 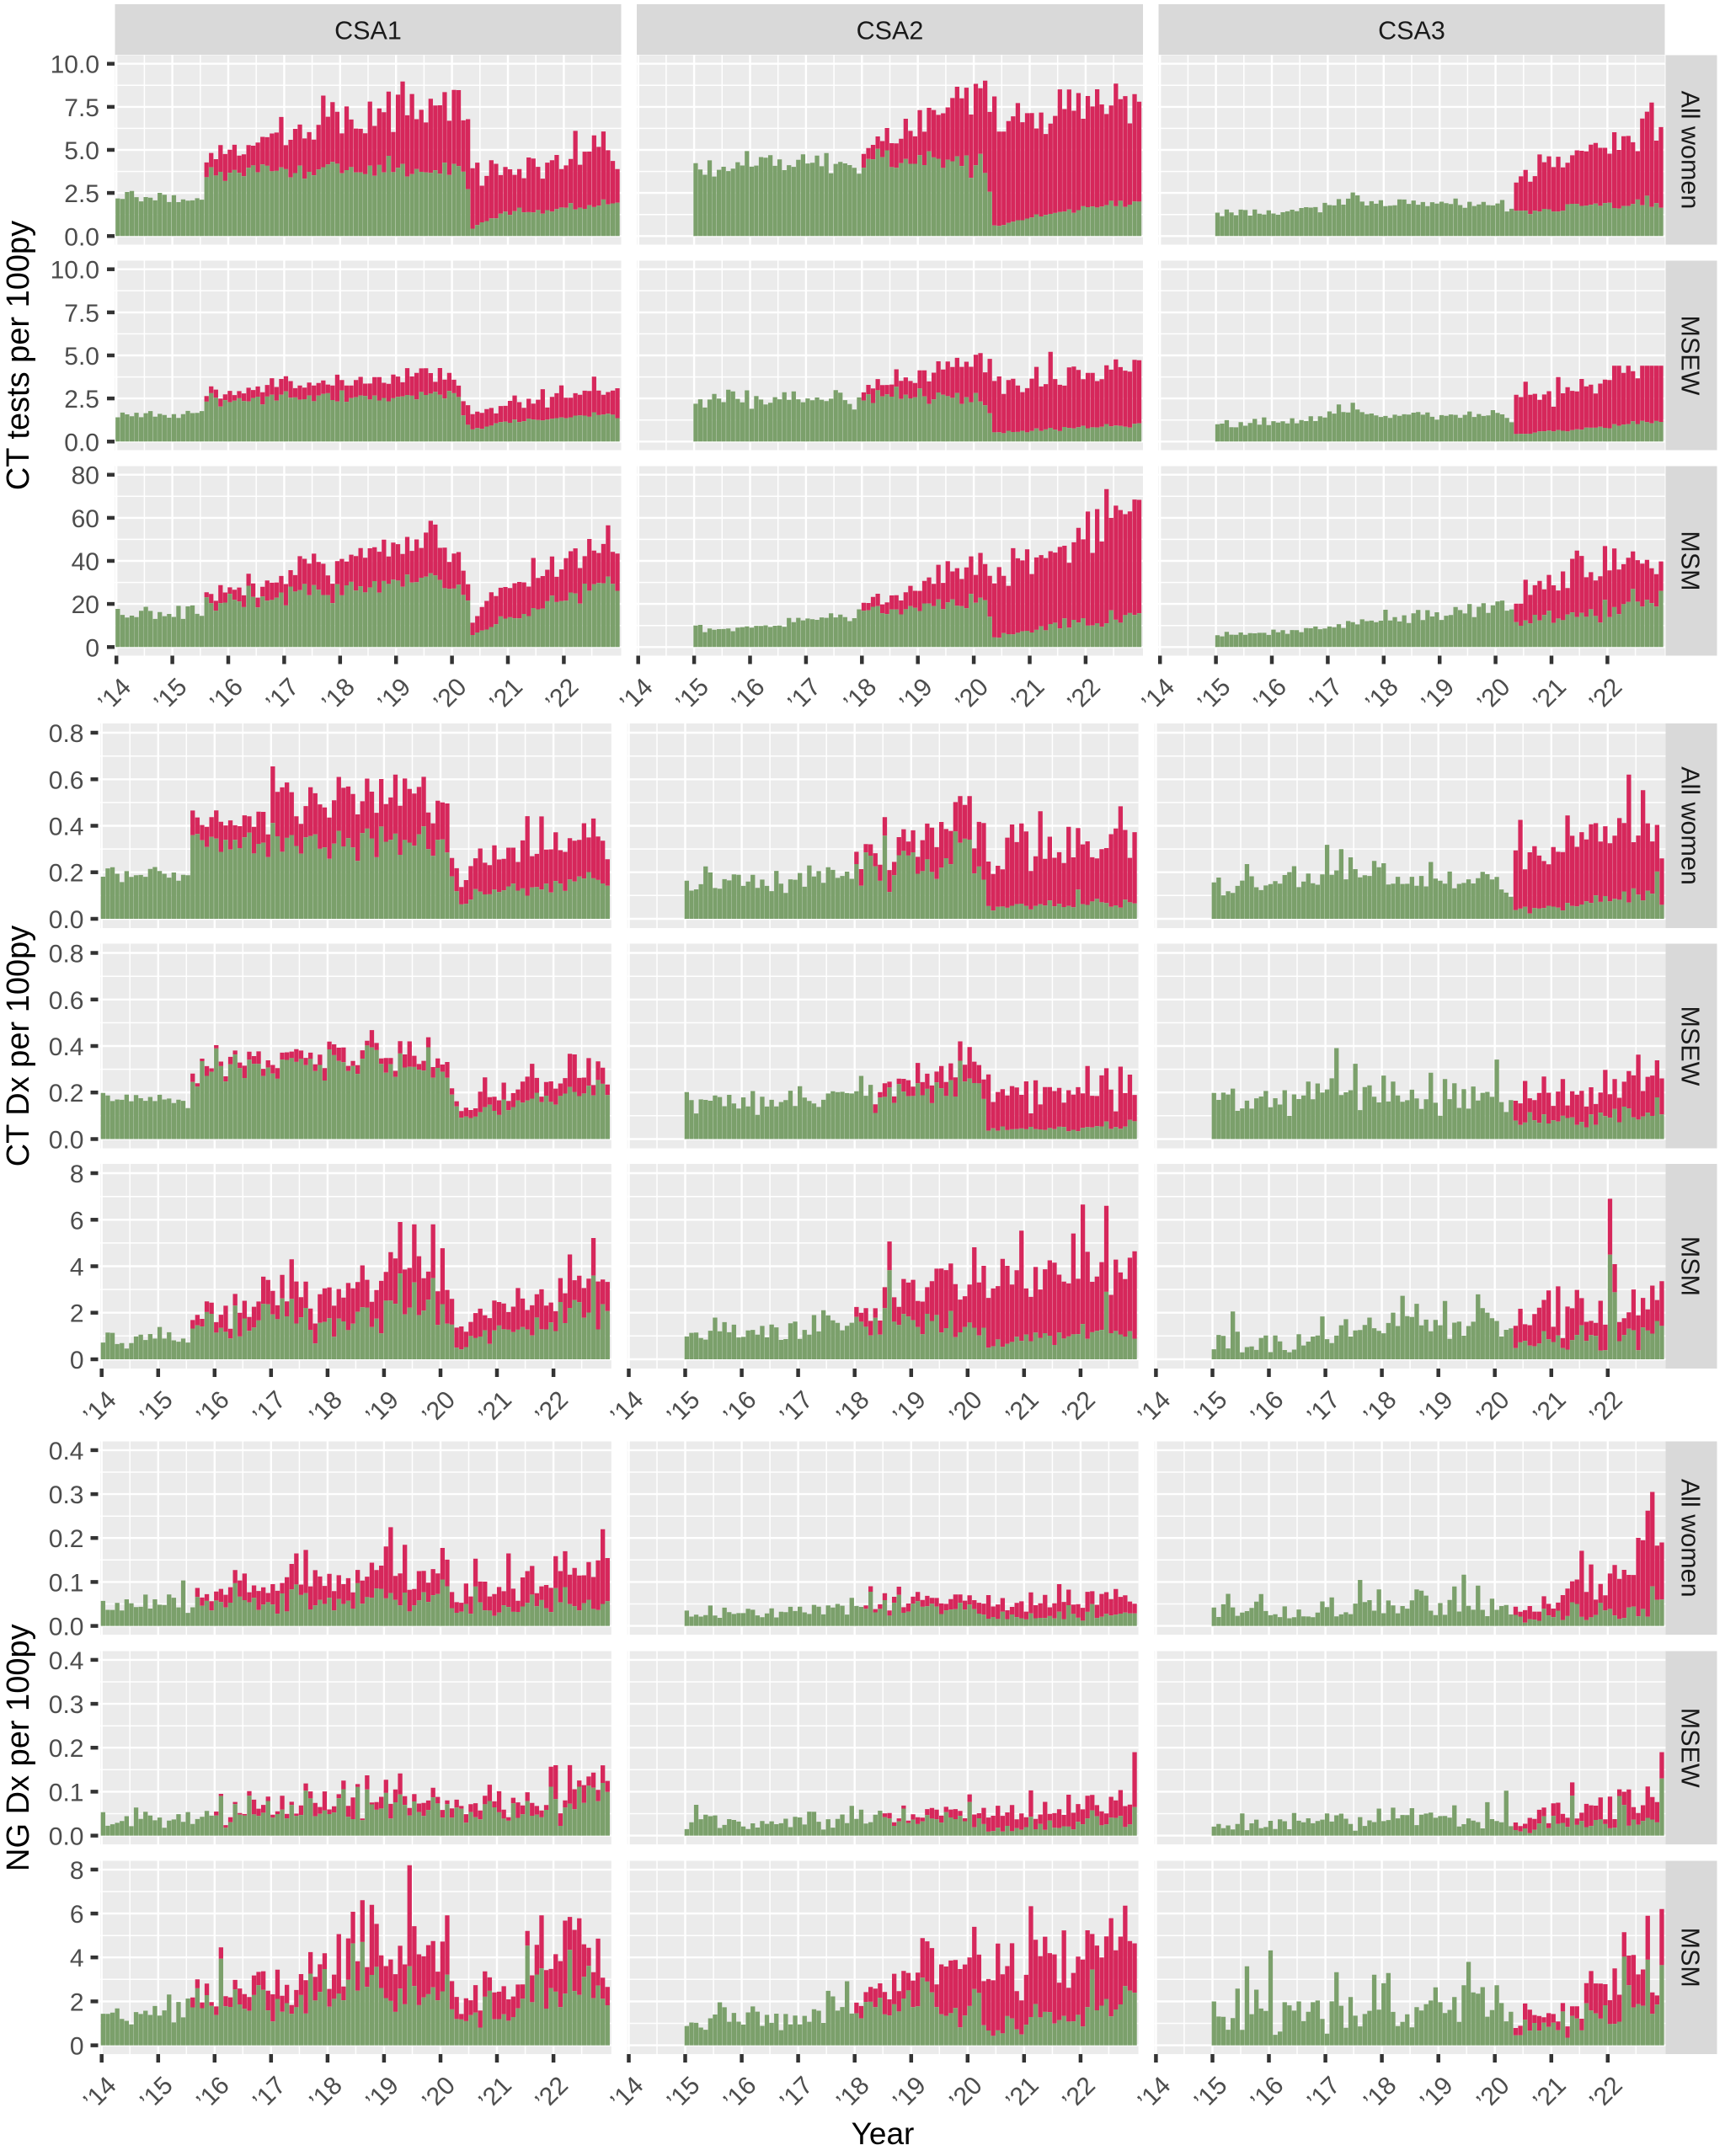 I want to click on svg-text: CT Dx per 100py, so click(x=18, y=1046).